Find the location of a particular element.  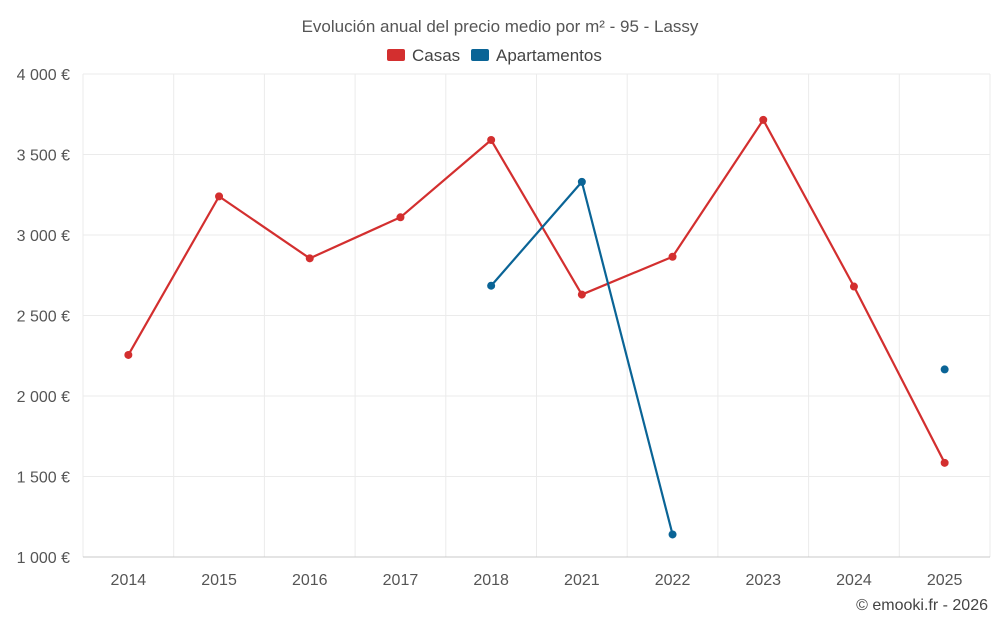

y-tick-label: 1 000 € is located at coordinates (43, 558).